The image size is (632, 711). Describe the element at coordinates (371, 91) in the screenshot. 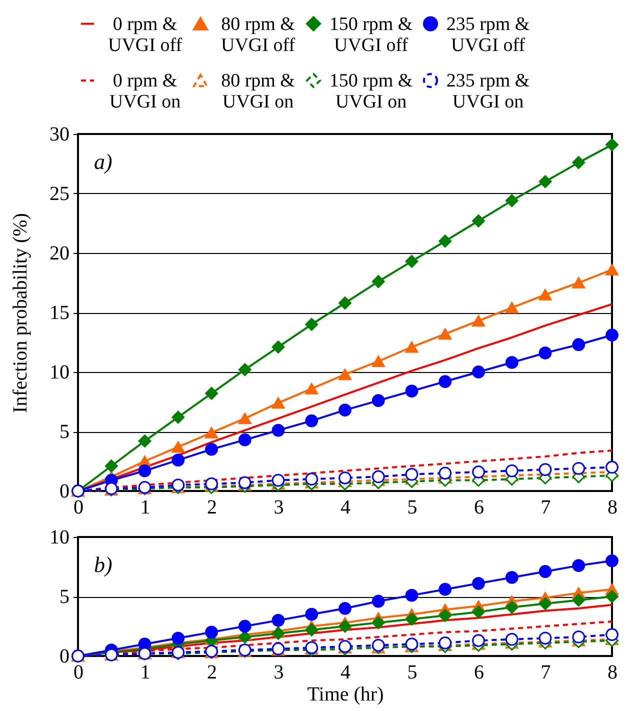

I see `legend-label: 150 rpm & UVGI on` at that location.